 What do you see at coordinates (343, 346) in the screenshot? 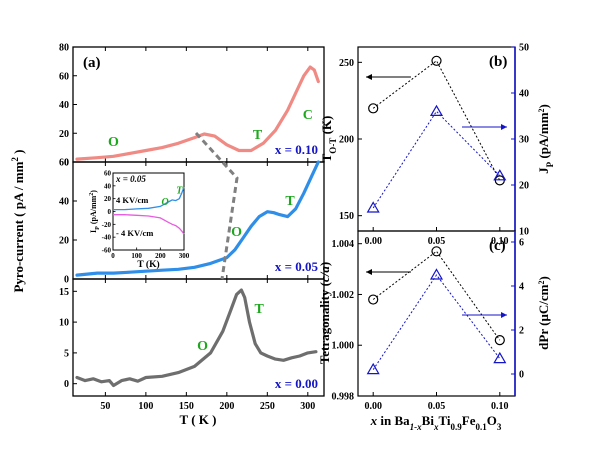
I see `left-y-tick-label: 1.000` at bounding box center [343, 346].